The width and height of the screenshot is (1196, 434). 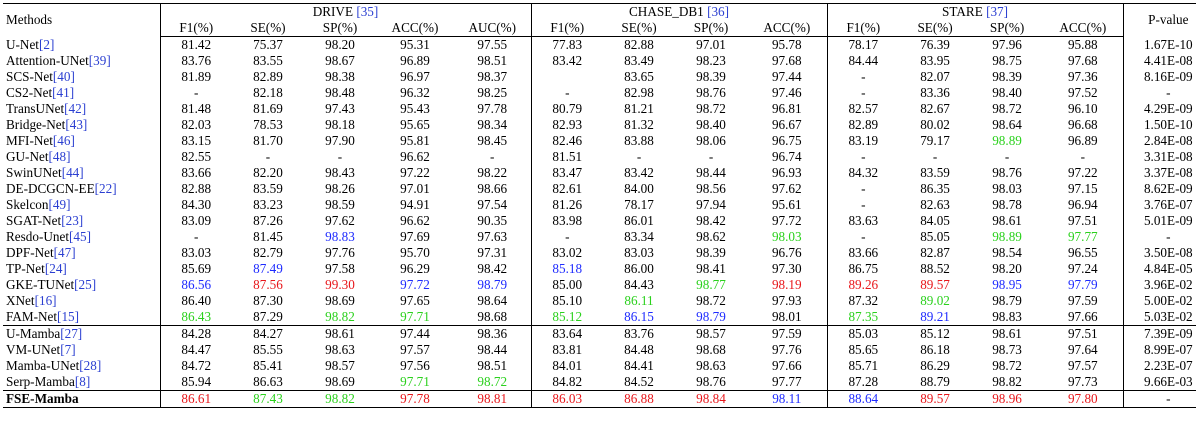 I want to click on citation-link: [28], so click(x=90, y=365).